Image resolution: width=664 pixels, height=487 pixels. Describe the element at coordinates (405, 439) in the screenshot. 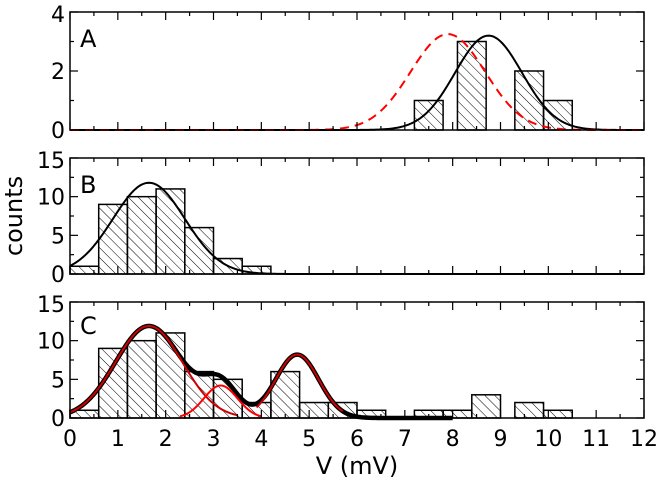

I see `x-tick-label-7: 7` at that location.